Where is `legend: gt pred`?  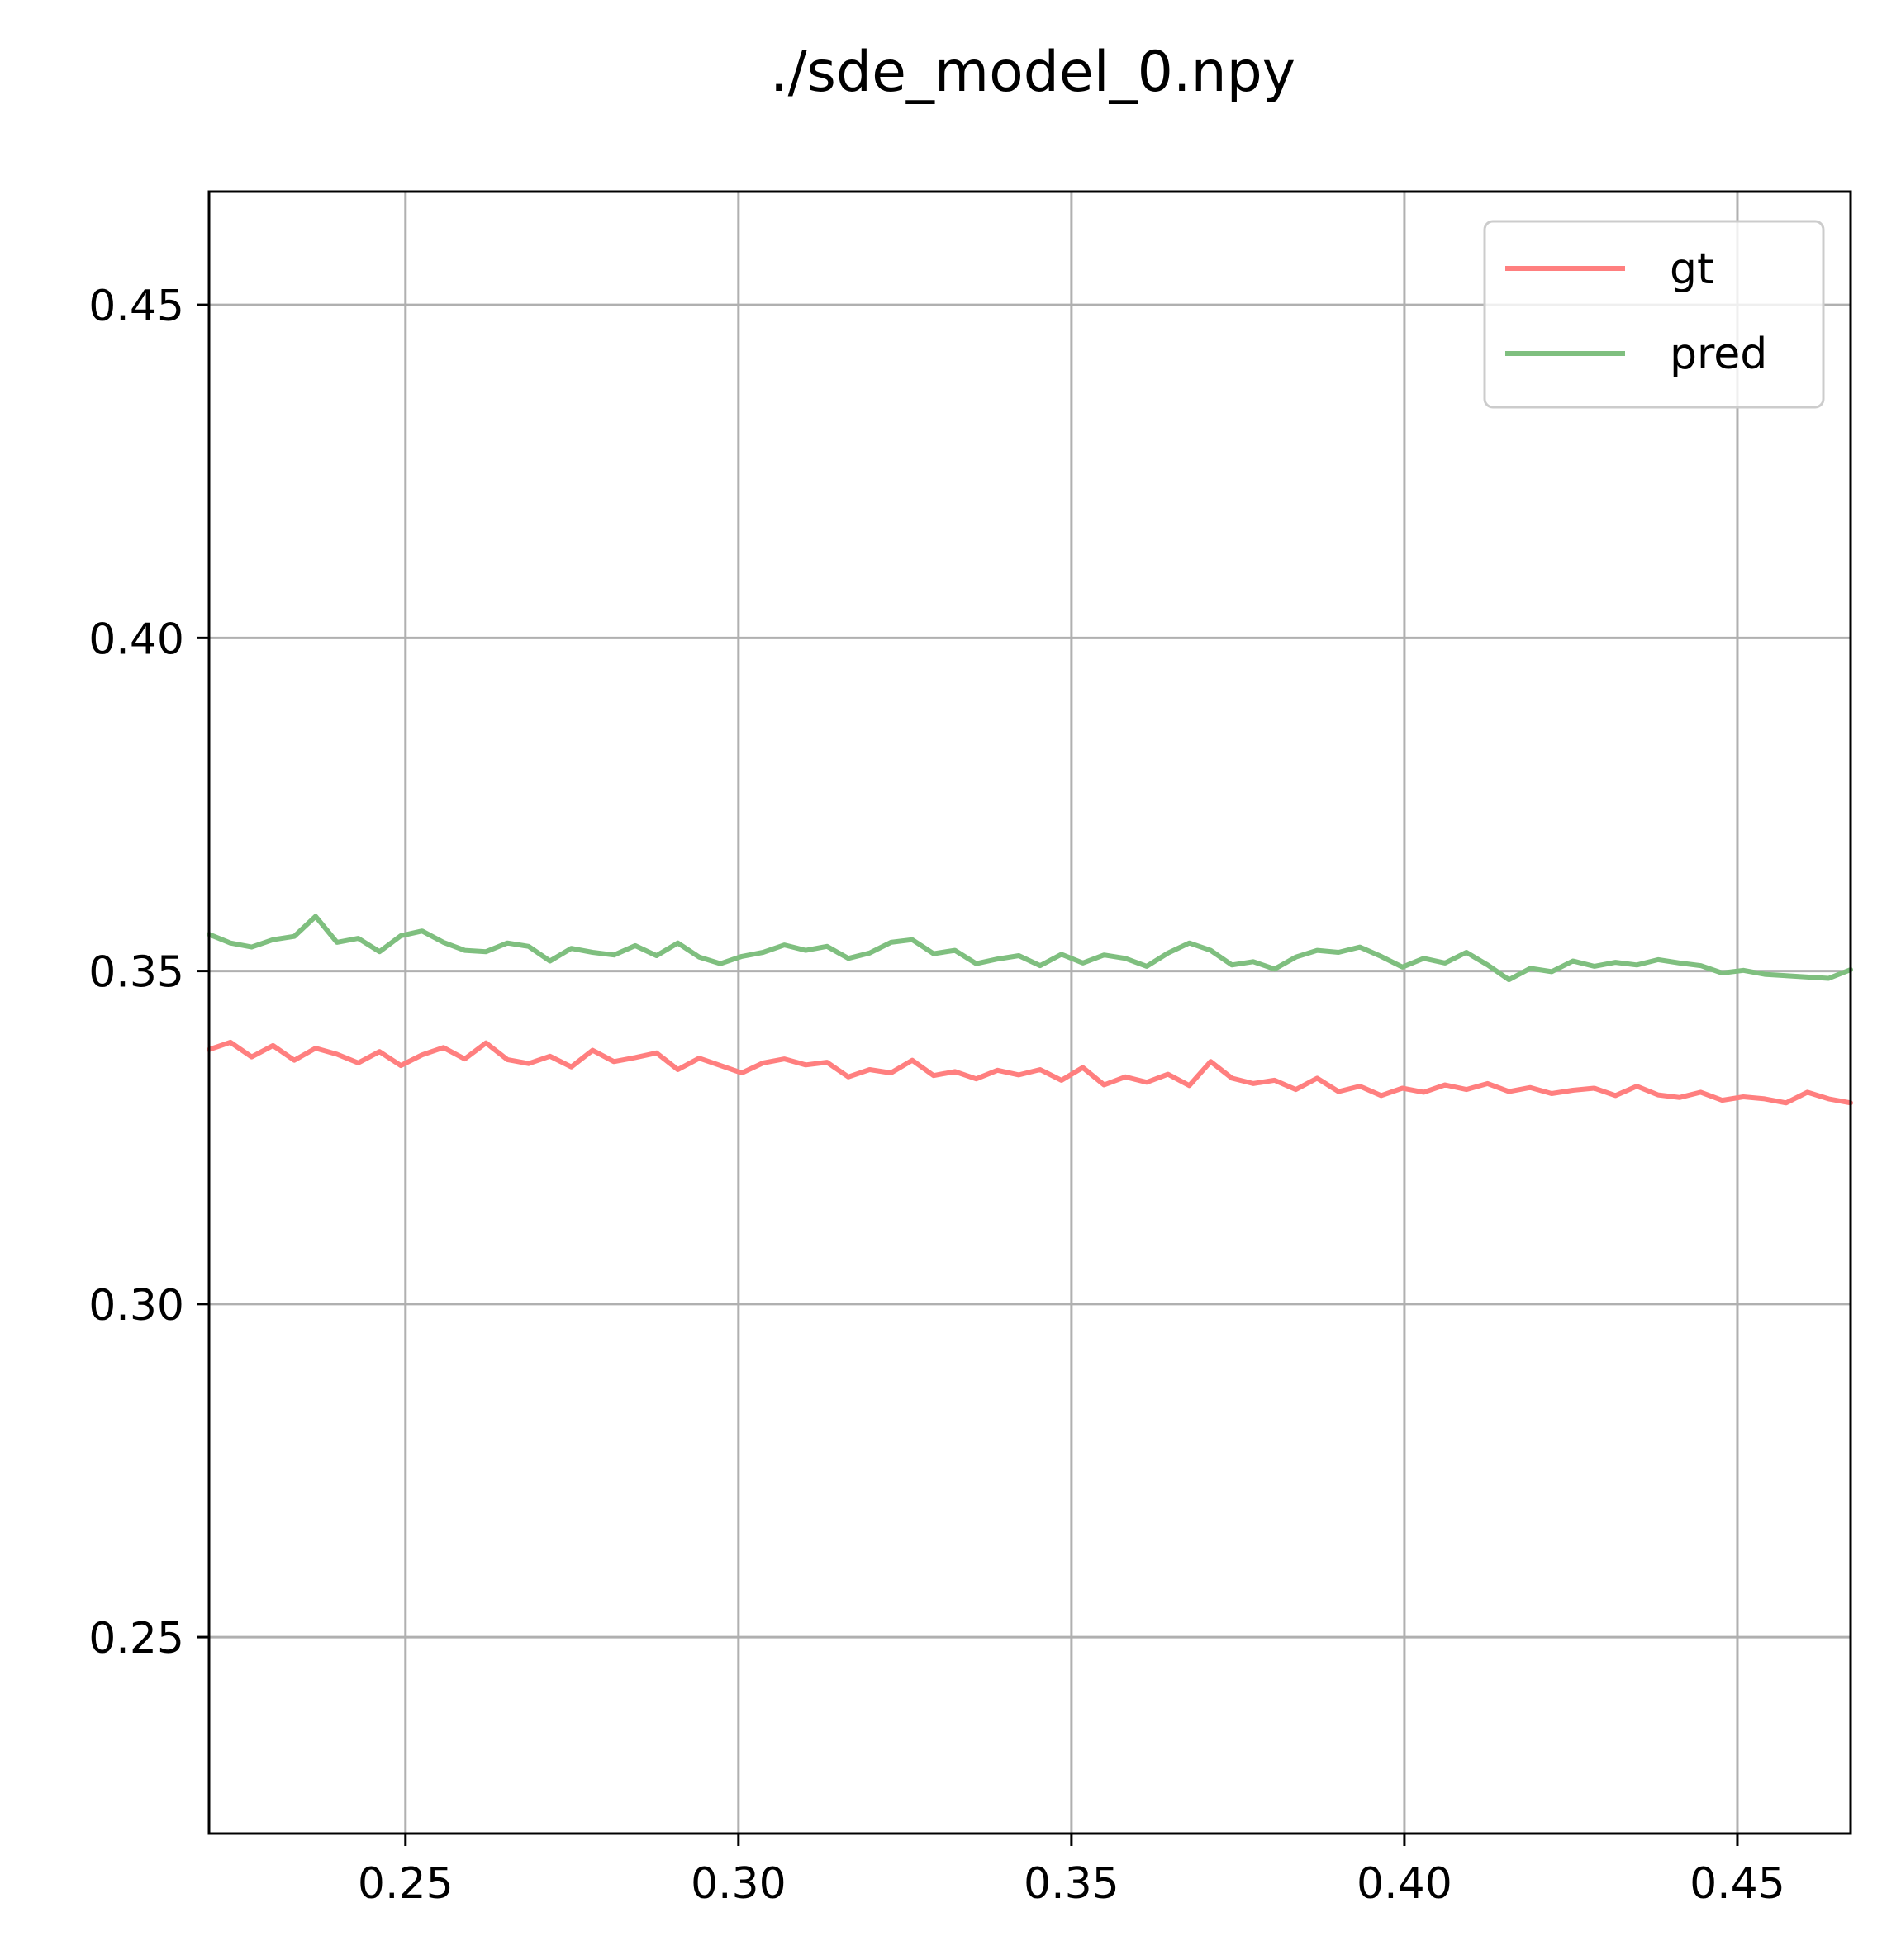
legend: gt pred is located at coordinates (1654, 314).